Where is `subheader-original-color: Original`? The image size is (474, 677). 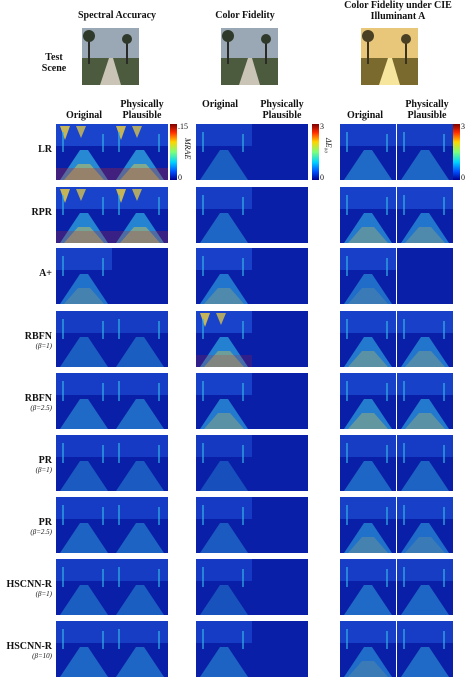
subheader-original-color: Original is located at coordinates (220, 104).